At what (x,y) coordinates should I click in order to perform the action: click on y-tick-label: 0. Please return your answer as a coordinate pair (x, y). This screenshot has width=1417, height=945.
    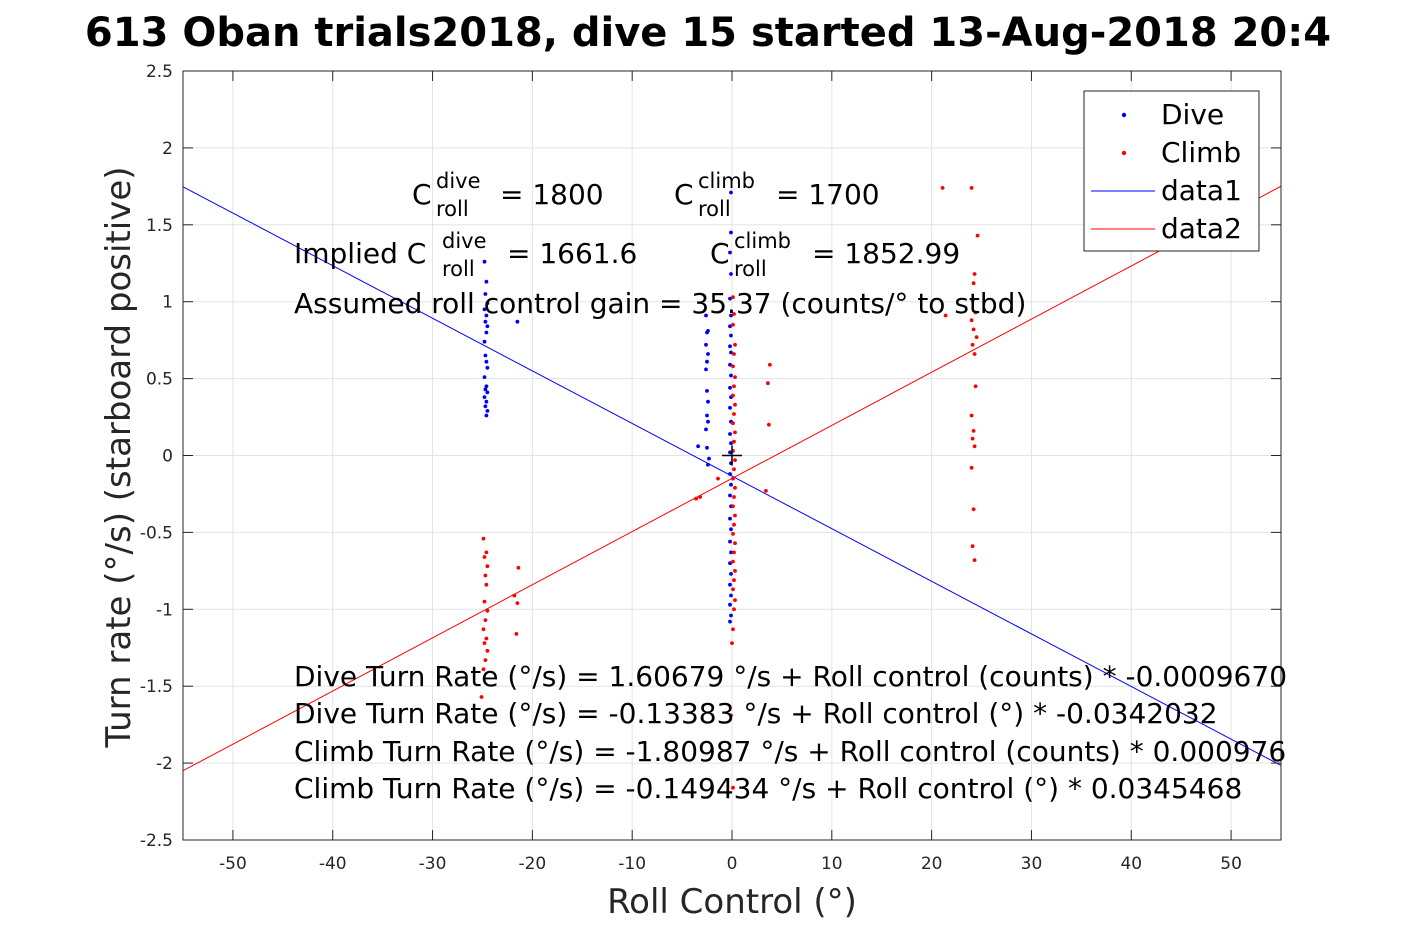
    Looking at the image, I should click on (167, 457).